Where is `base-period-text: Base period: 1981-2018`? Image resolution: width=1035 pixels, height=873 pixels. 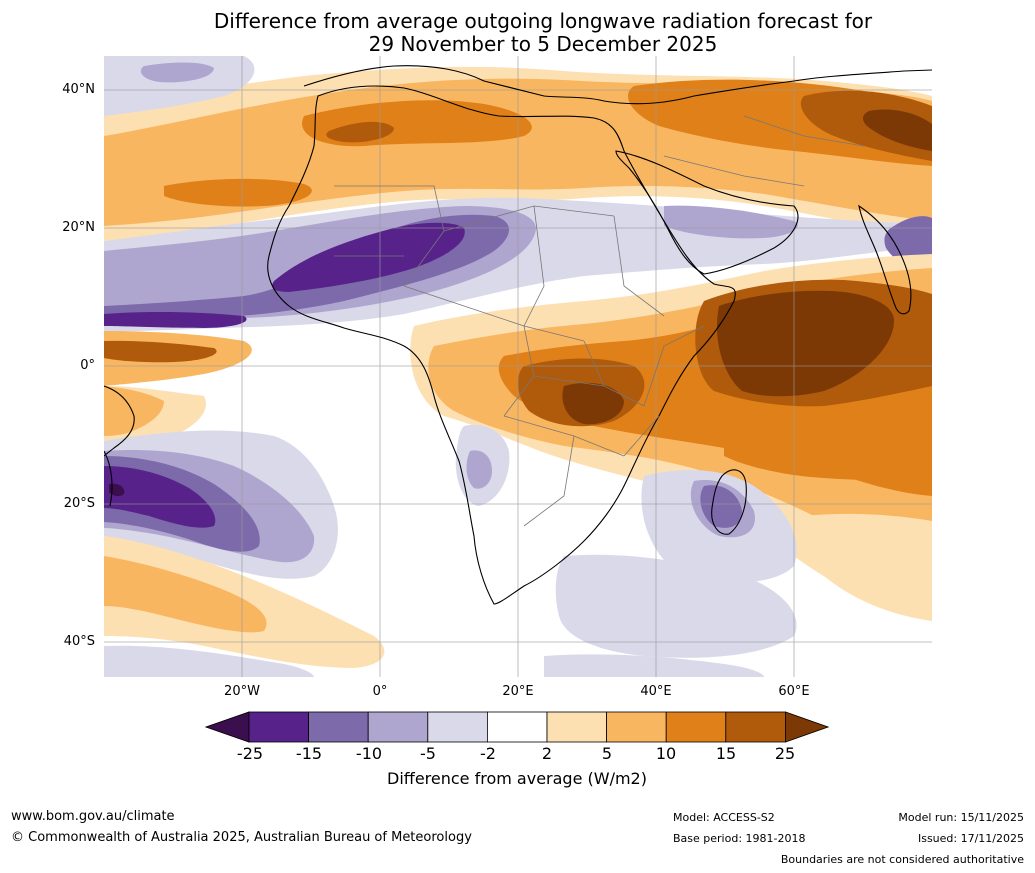 base-period-text: Base period: 1981-2018 is located at coordinates (739, 838).